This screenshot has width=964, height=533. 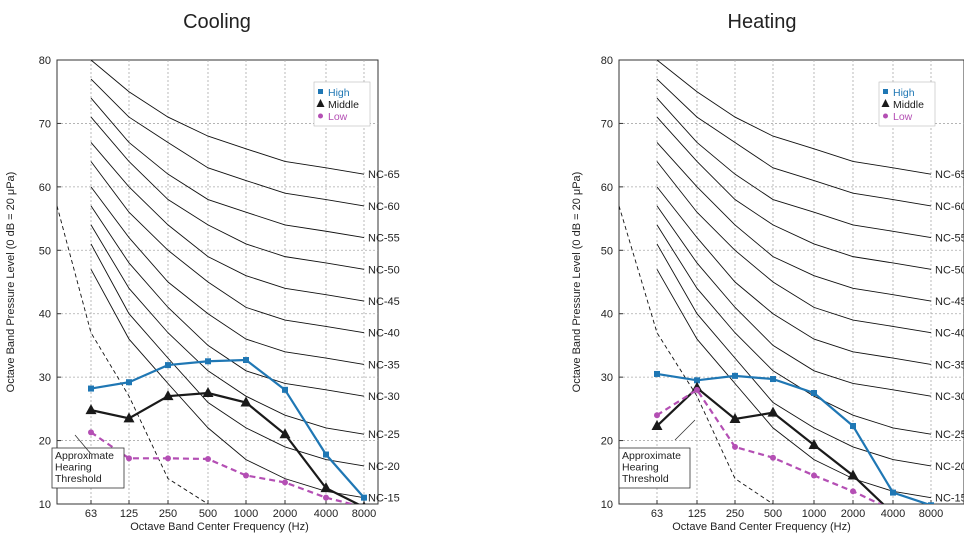 I want to click on x-tick-label: 500, so click(x=208, y=514).